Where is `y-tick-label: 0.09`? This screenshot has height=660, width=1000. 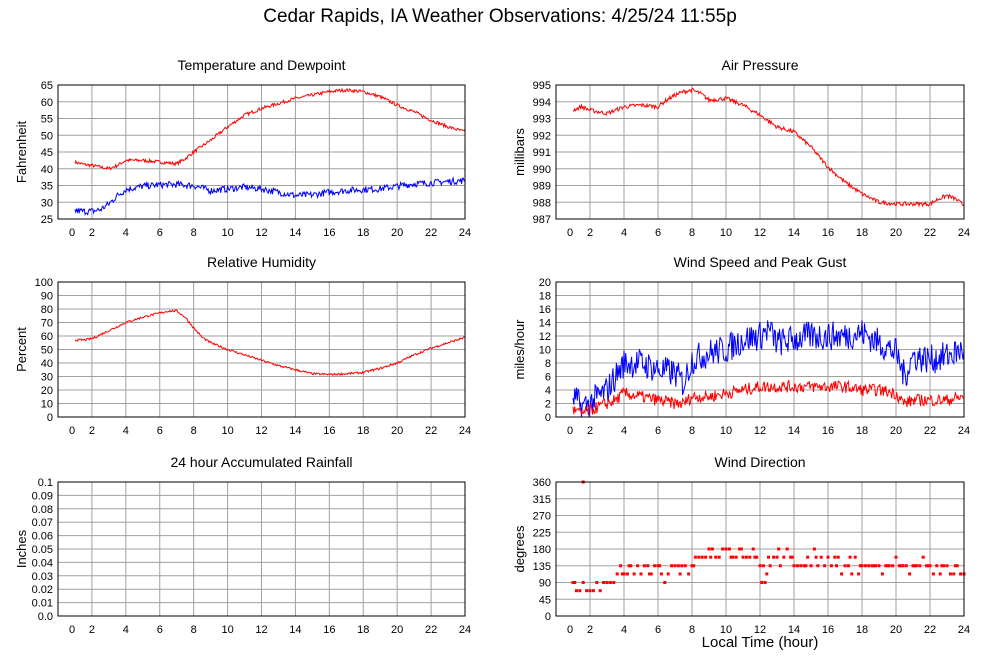
y-tick-label: 0.09 is located at coordinates (42, 496).